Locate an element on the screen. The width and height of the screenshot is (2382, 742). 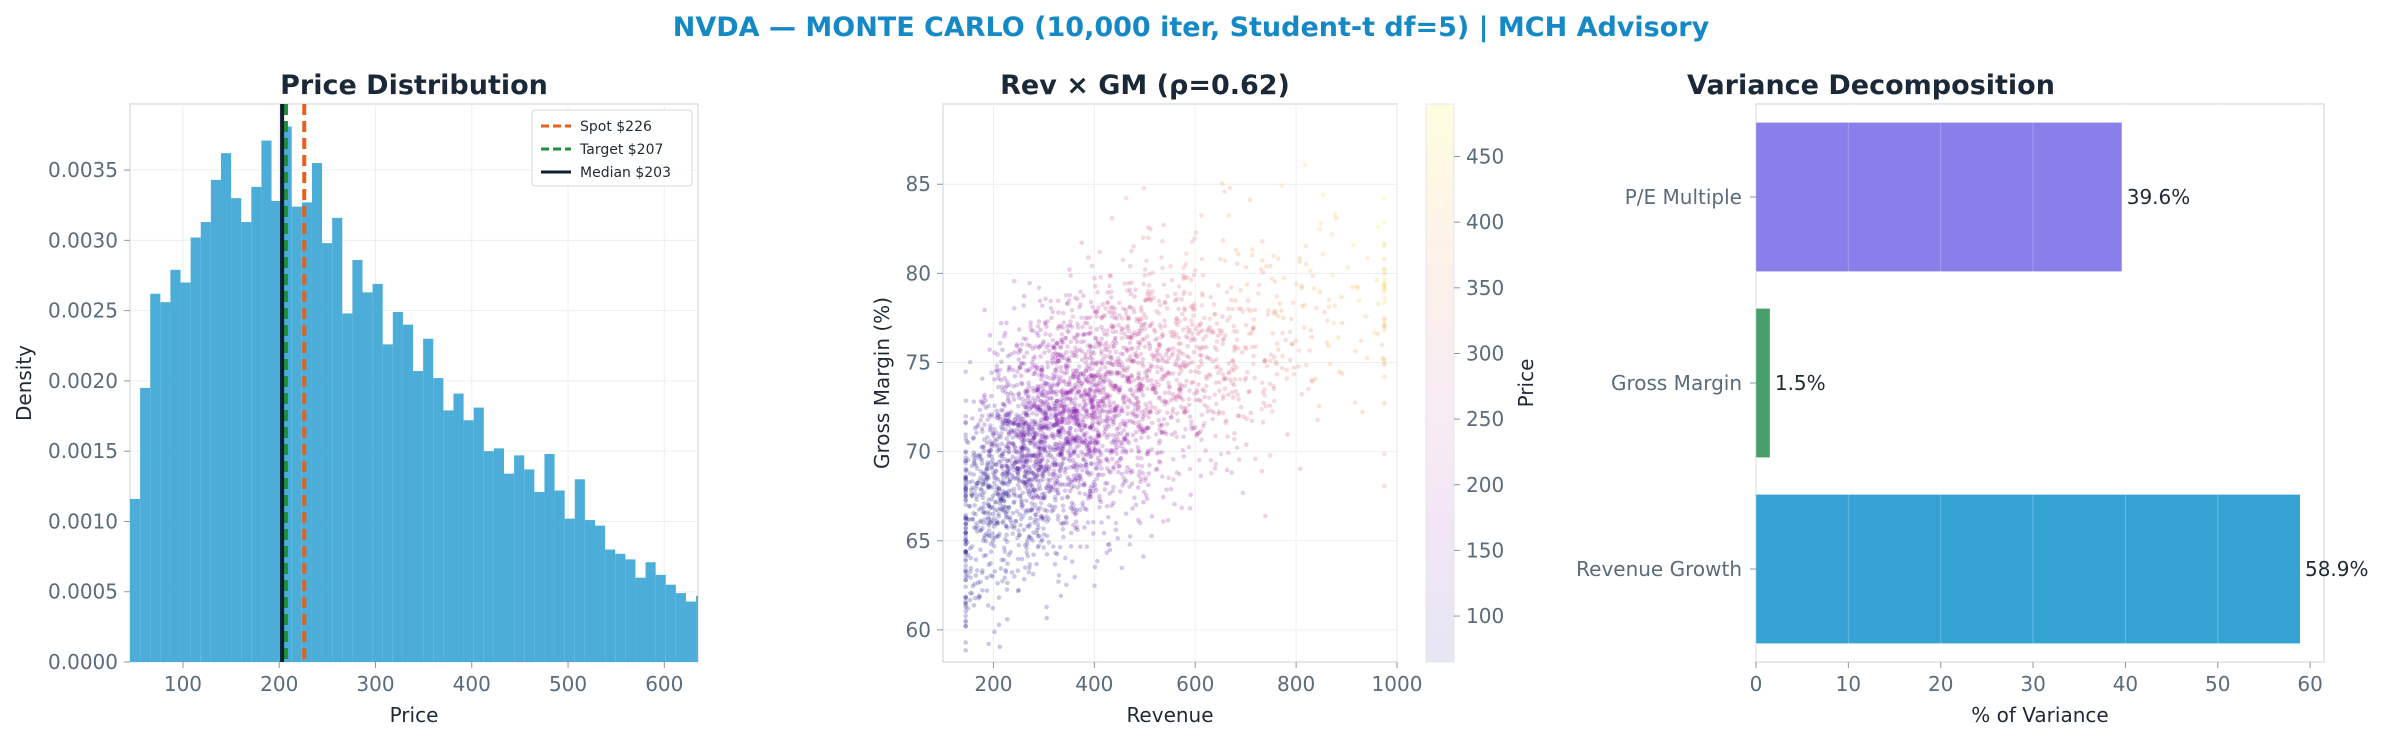
variance-x-tick-label: 40 is located at coordinates (2125, 684).